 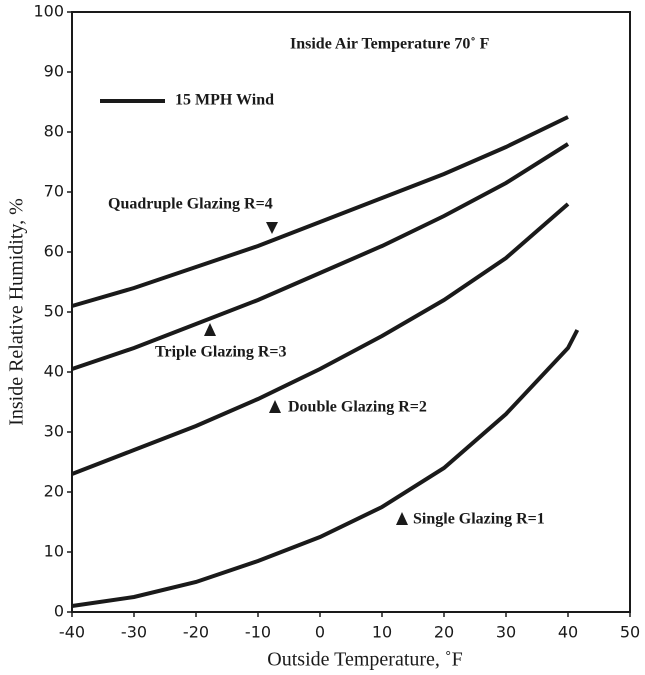 I want to click on y-tick-label: 60, so click(x=54, y=251).